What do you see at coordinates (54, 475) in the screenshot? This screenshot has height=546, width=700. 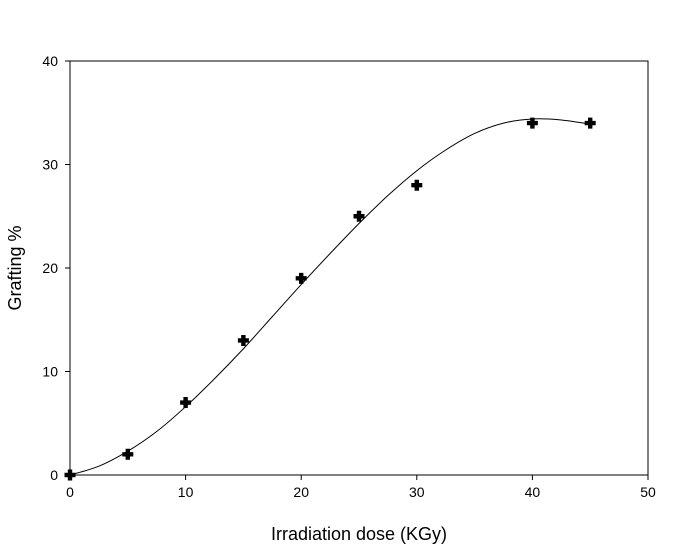 I see `y-tick-label: 0` at bounding box center [54, 475].